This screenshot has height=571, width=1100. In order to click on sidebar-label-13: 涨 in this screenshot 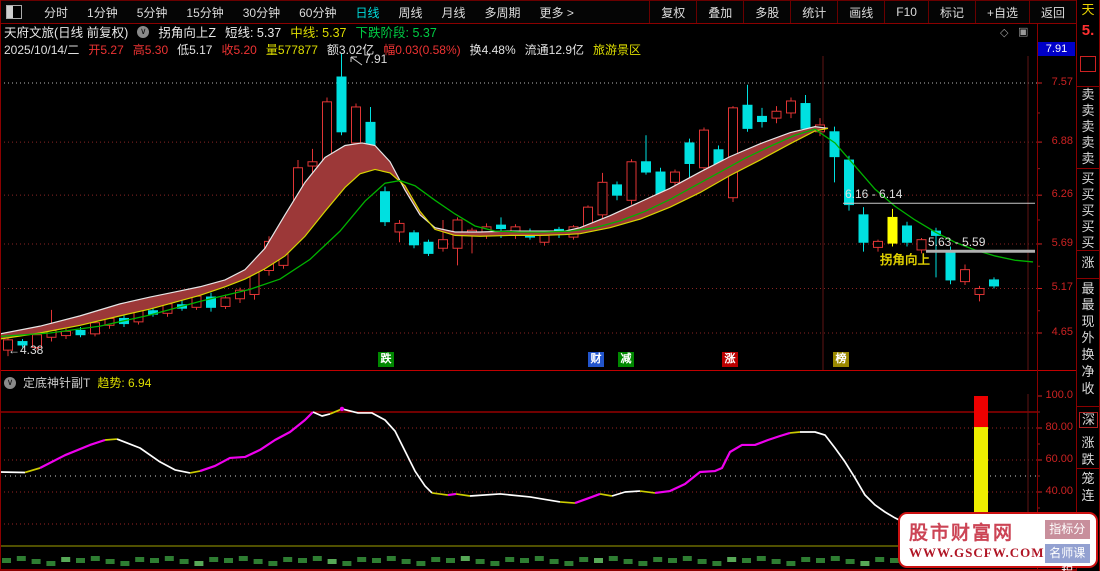, I will do `click(1088, 262)`.